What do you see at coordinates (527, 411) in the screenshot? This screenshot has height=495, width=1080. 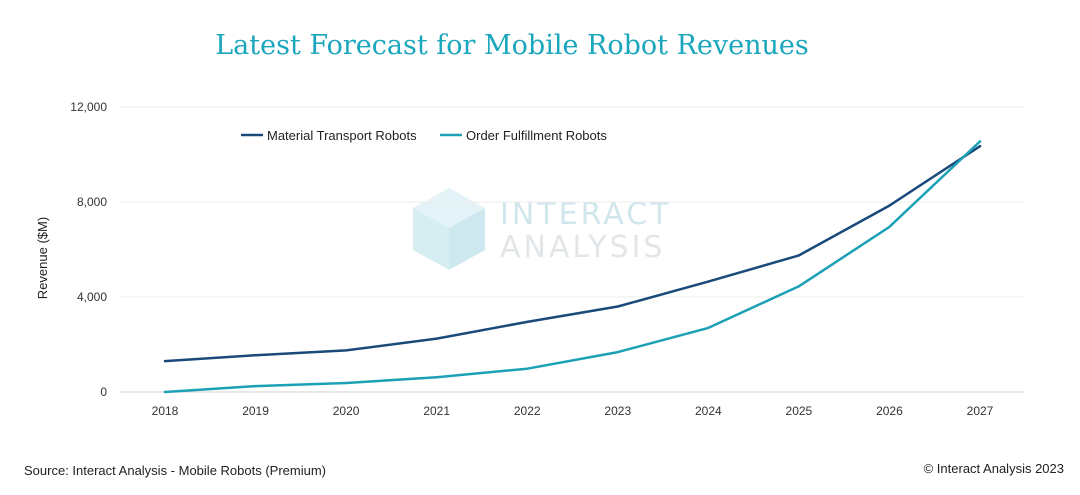 I see `x-tick-label: 2022` at bounding box center [527, 411].